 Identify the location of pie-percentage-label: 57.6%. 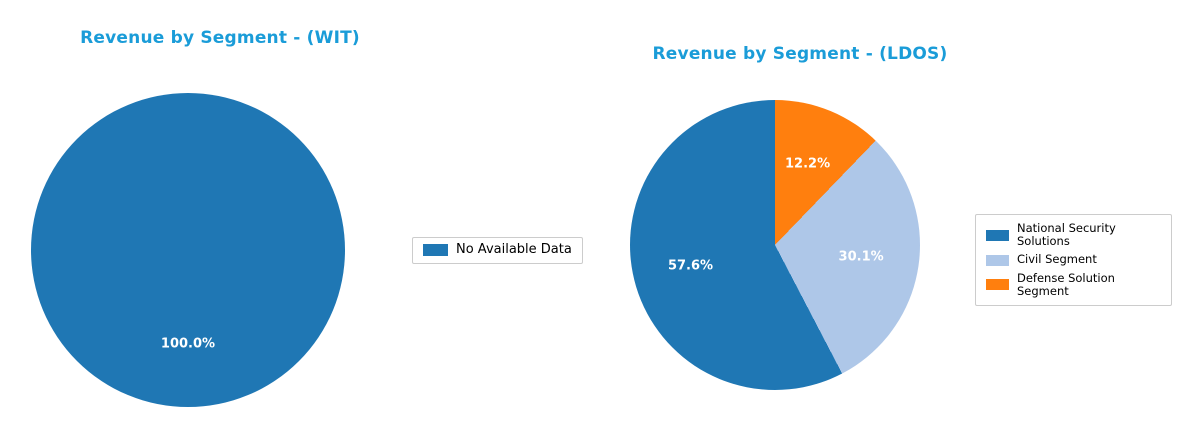
(690, 266).